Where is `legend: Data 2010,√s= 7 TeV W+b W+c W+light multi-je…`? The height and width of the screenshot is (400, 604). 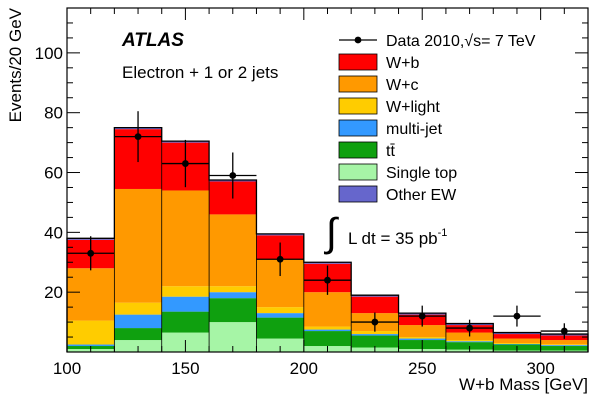 legend: Data 2010,√s= 7 TeV W+b W+c W+light multi-je… is located at coordinates (437, 118).